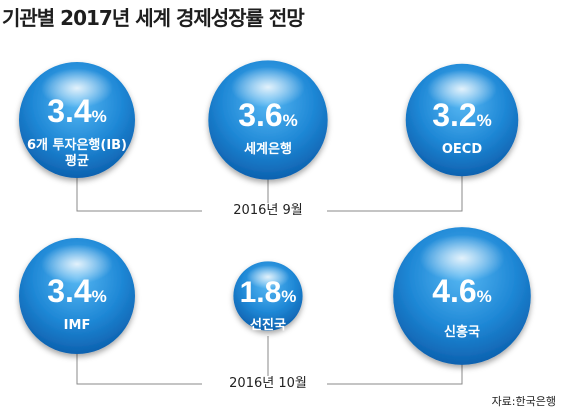 This screenshot has width=564, height=413. Describe the element at coordinates (267, 210) in the screenshot. I see `group-label: 2016년 9월` at that location.